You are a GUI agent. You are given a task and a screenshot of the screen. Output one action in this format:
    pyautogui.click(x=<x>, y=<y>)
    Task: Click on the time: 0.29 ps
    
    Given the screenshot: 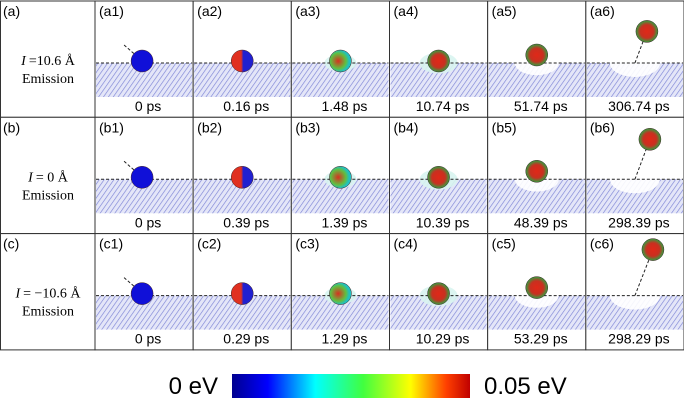 What is the action you would take?
    pyautogui.click(x=246, y=339)
    